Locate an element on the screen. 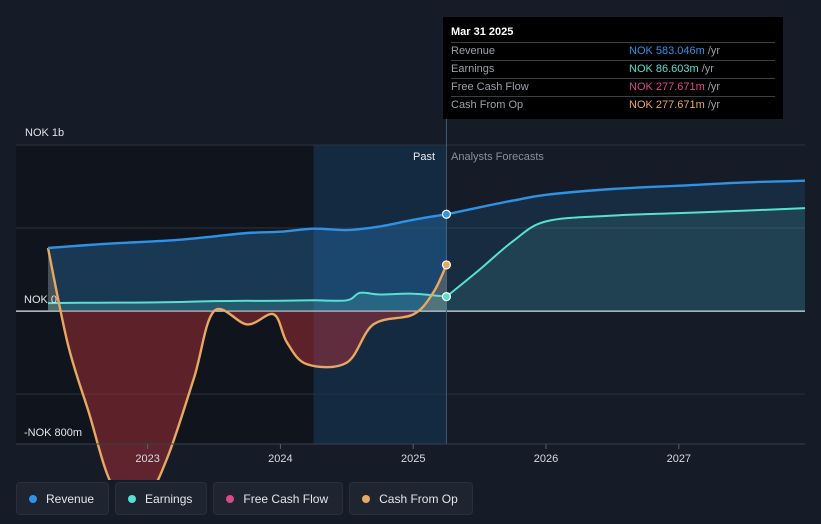 The height and width of the screenshot is (524, 821). forecast-label: Analysts Forecasts is located at coordinates (497, 157).